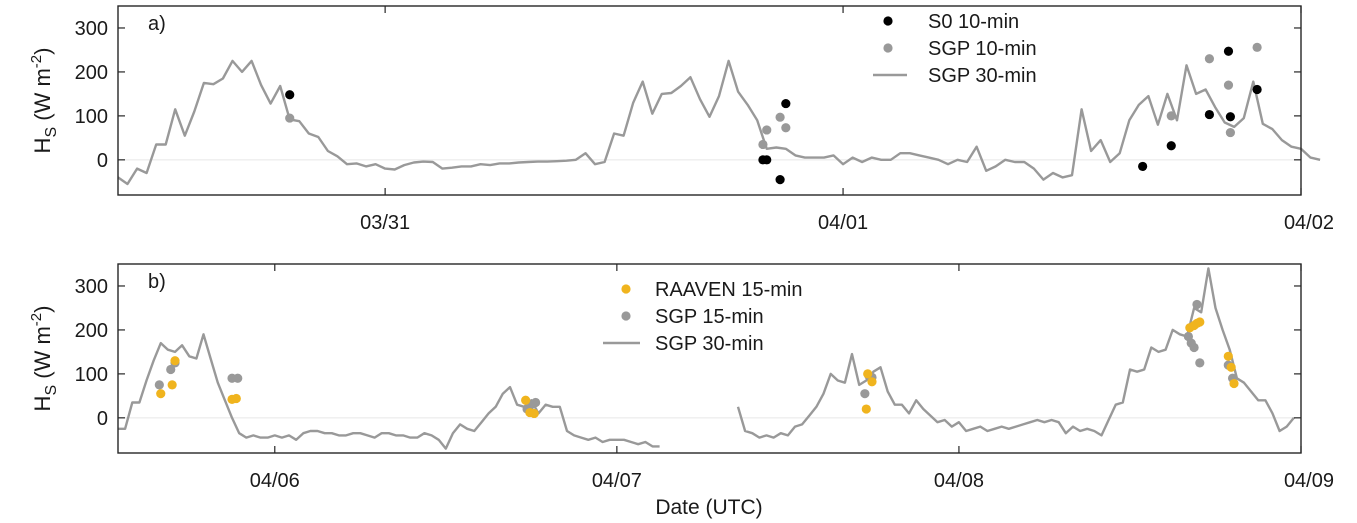 The height and width of the screenshot is (523, 1357). I want to click on x-tick-label: 04/09, so click(1309, 481).